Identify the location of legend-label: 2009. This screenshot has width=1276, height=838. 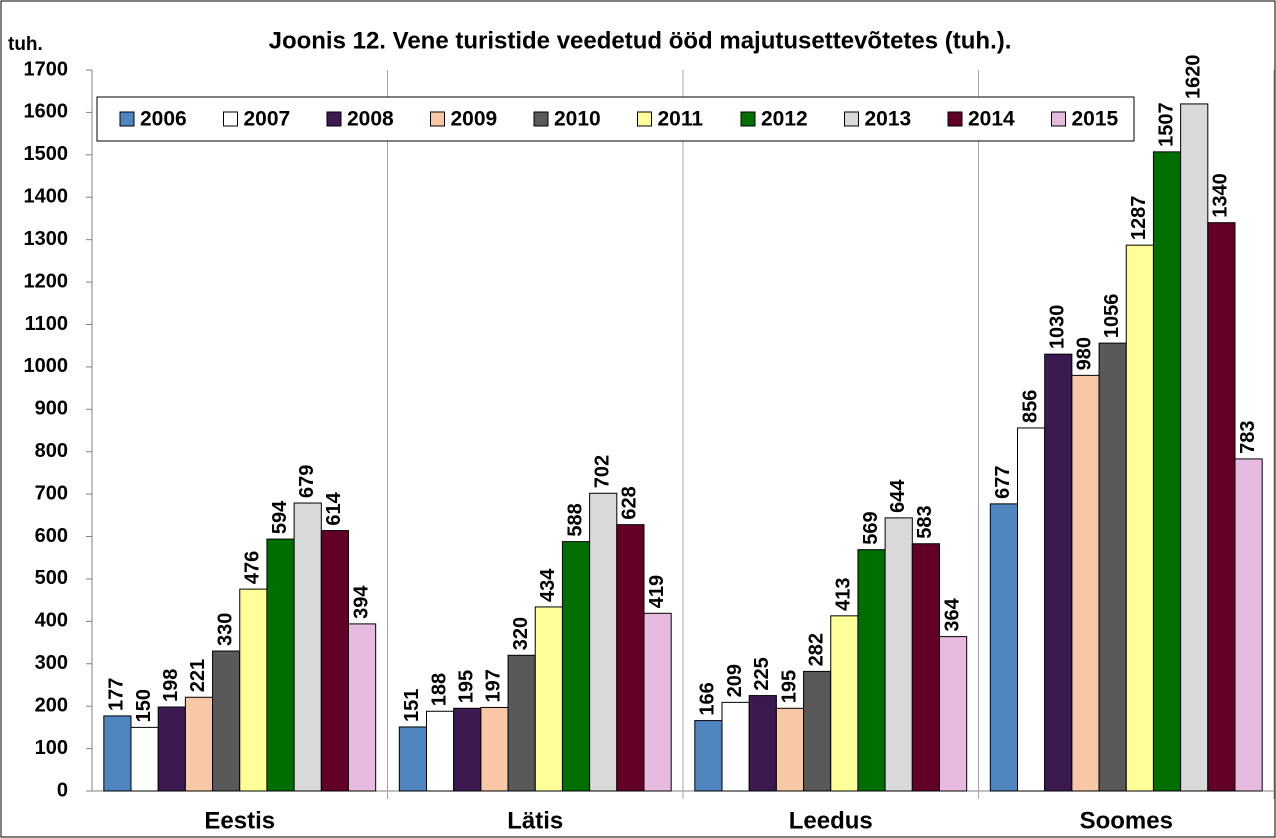
(474, 119).